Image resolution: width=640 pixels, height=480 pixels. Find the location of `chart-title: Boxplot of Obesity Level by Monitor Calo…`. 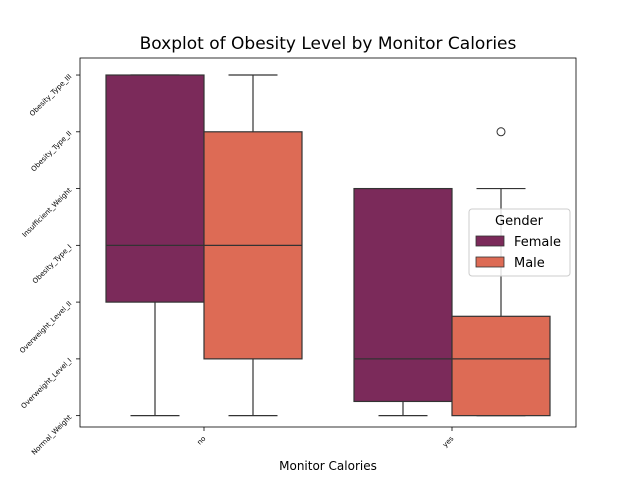

chart-title: Boxplot of Obesity Level by Monitor Calo… is located at coordinates (328, 44).